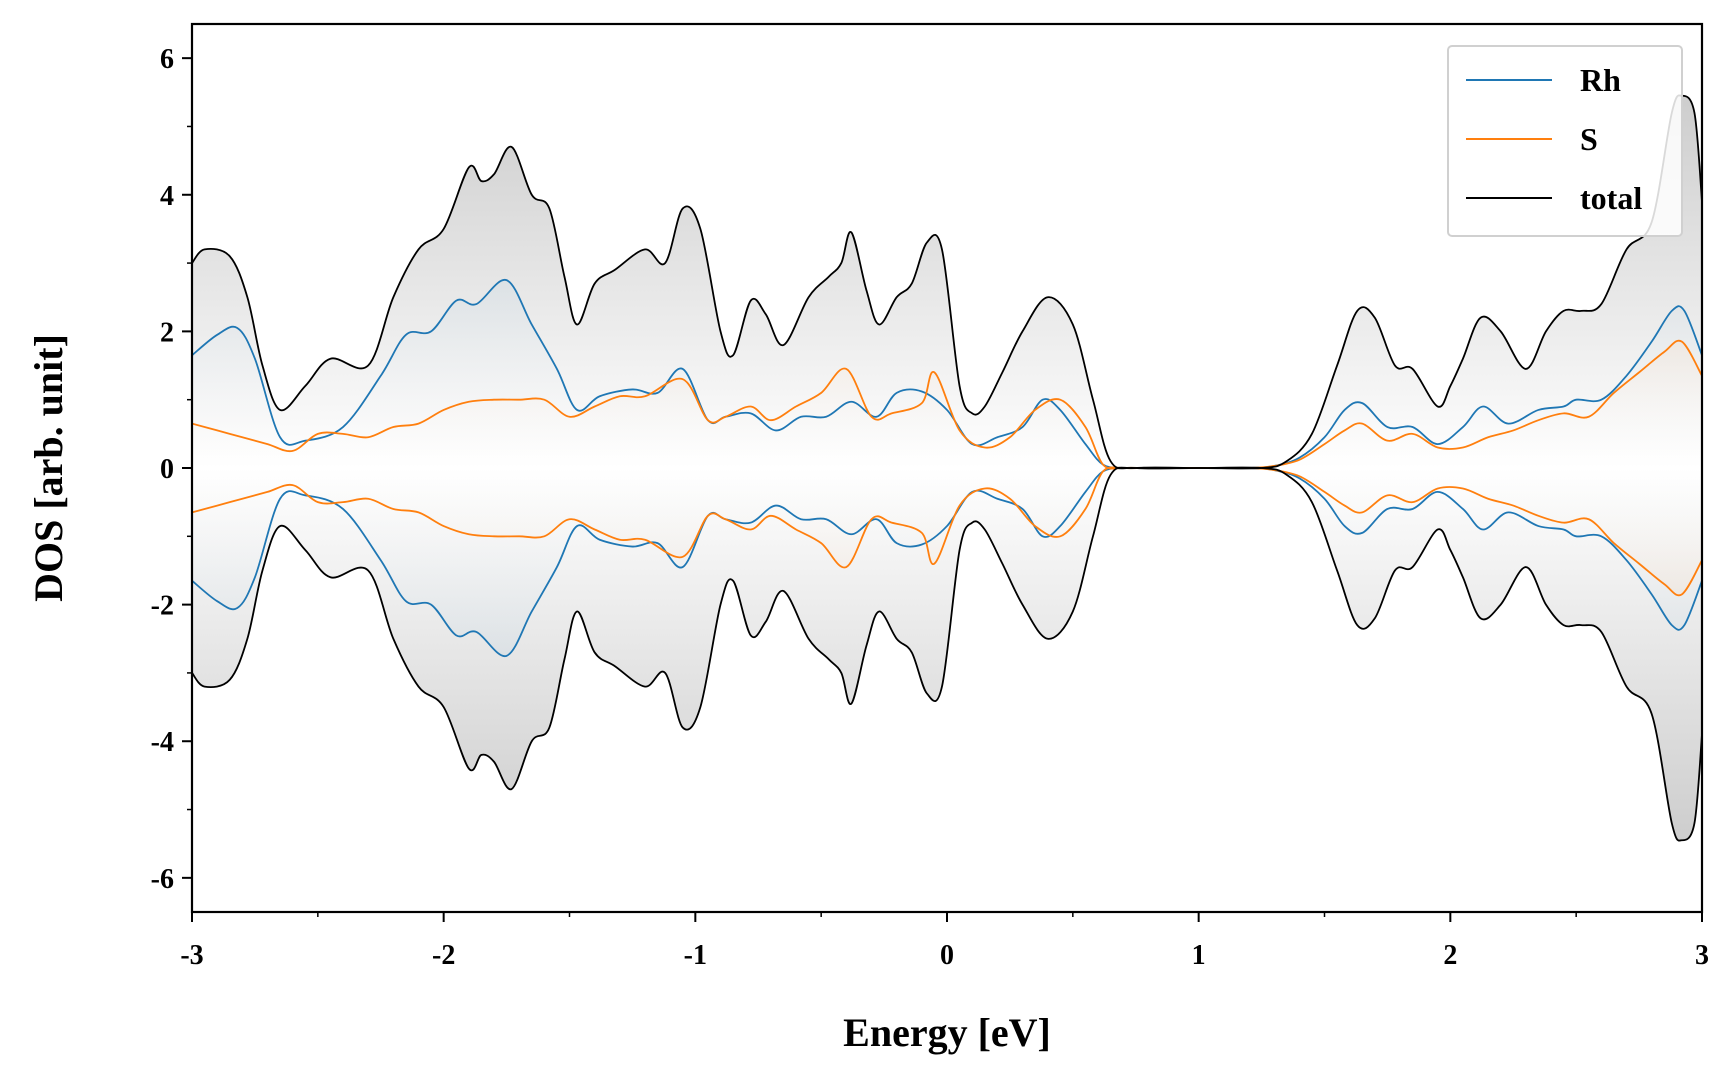  I want to click on x-tick-label: 3, so click(1702, 955).